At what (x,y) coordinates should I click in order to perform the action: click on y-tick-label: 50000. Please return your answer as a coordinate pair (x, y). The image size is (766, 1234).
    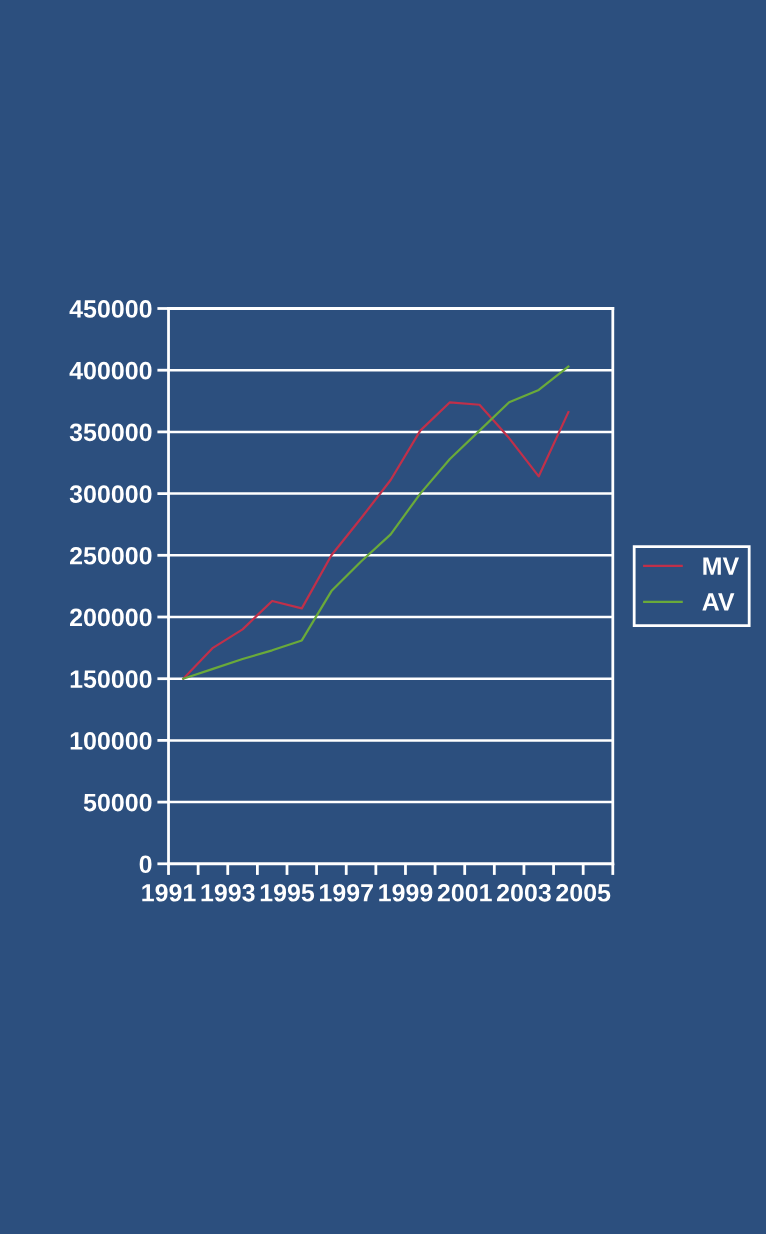
    Looking at the image, I should click on (117, 802).